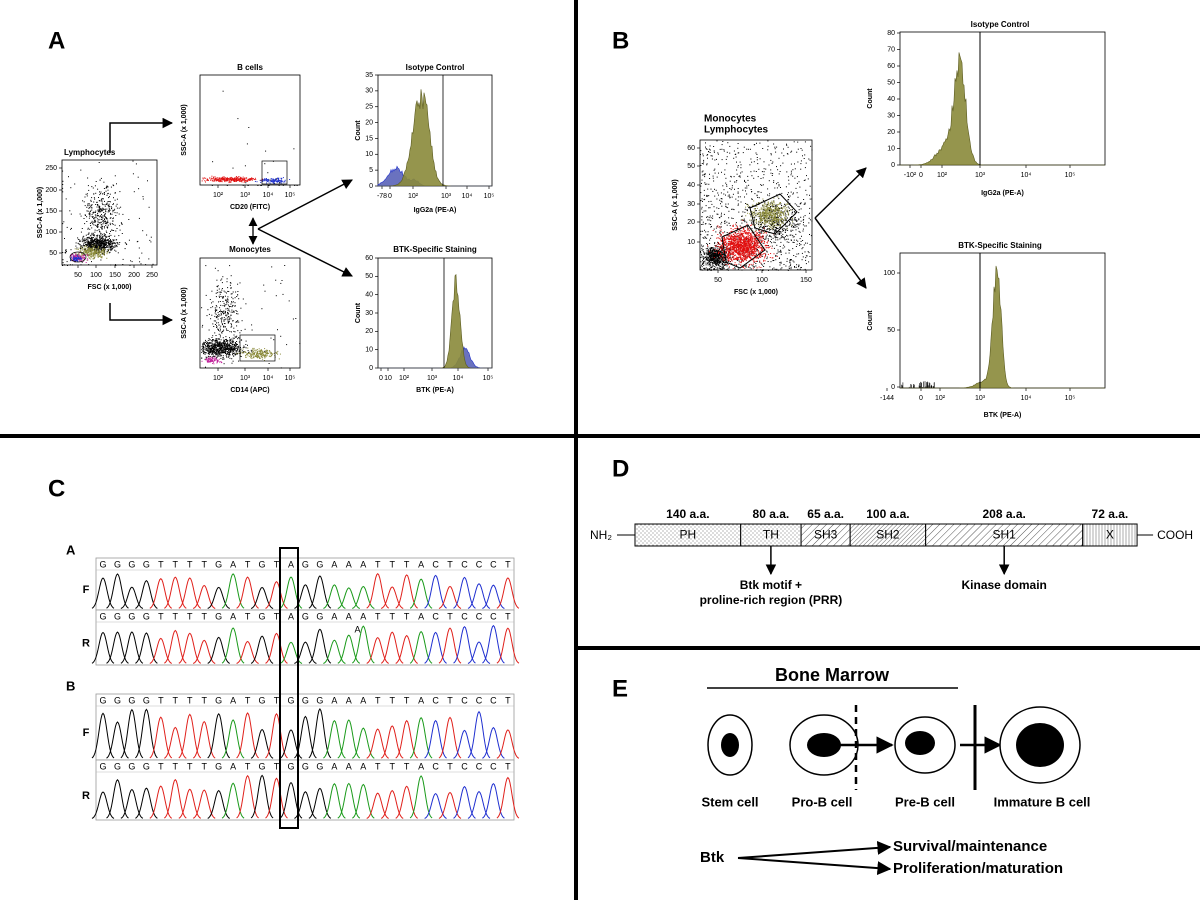  What do you see at coordinates (290, 378) in the screenshot?
I see `x-tick-label: 10⁵` at bounding box center [290, 378].